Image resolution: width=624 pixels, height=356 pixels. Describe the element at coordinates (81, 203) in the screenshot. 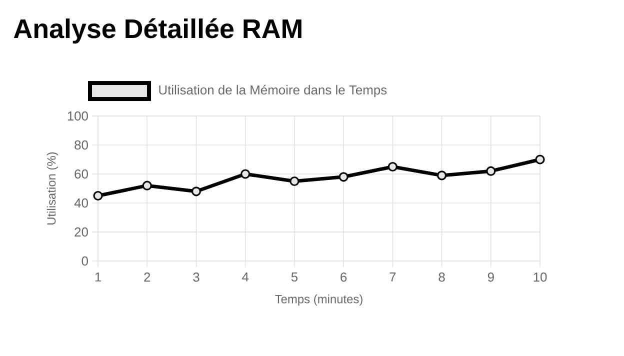

I see `y-tick-label: 40` at that location.